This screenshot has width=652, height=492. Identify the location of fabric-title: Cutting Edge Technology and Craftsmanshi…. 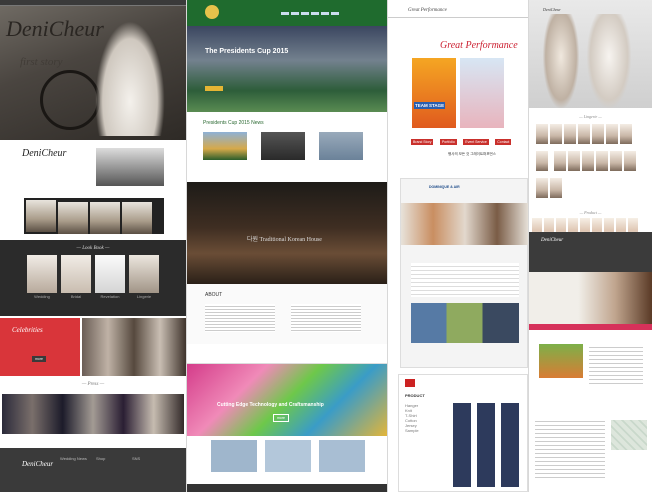
(270, 405).